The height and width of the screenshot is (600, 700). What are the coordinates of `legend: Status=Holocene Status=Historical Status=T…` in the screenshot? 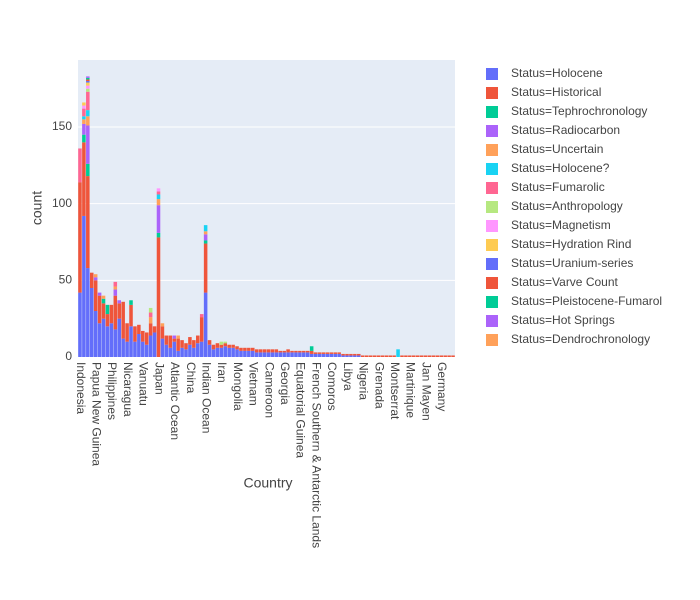 It's located at (574, 206).